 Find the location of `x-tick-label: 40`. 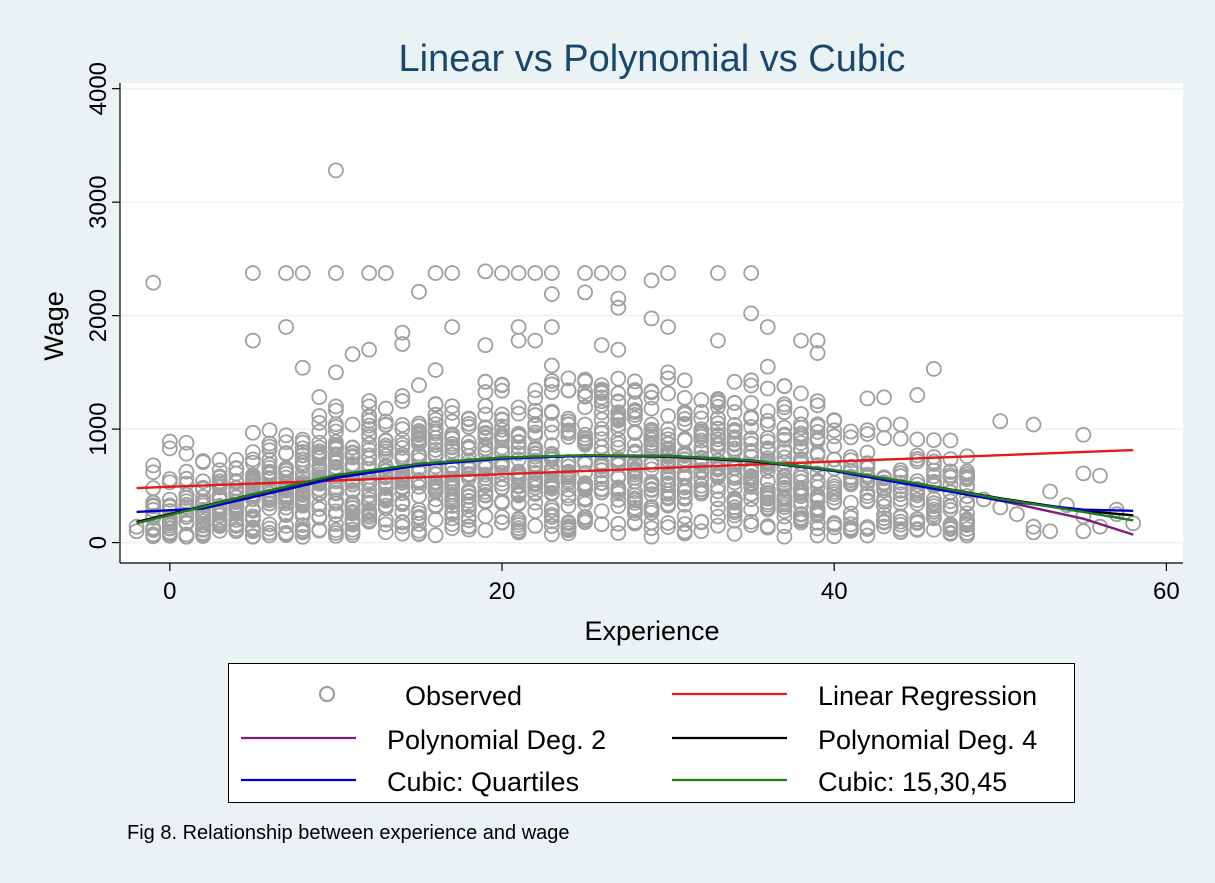

x-tick-label: 40 is located at coordinates (834, 591).